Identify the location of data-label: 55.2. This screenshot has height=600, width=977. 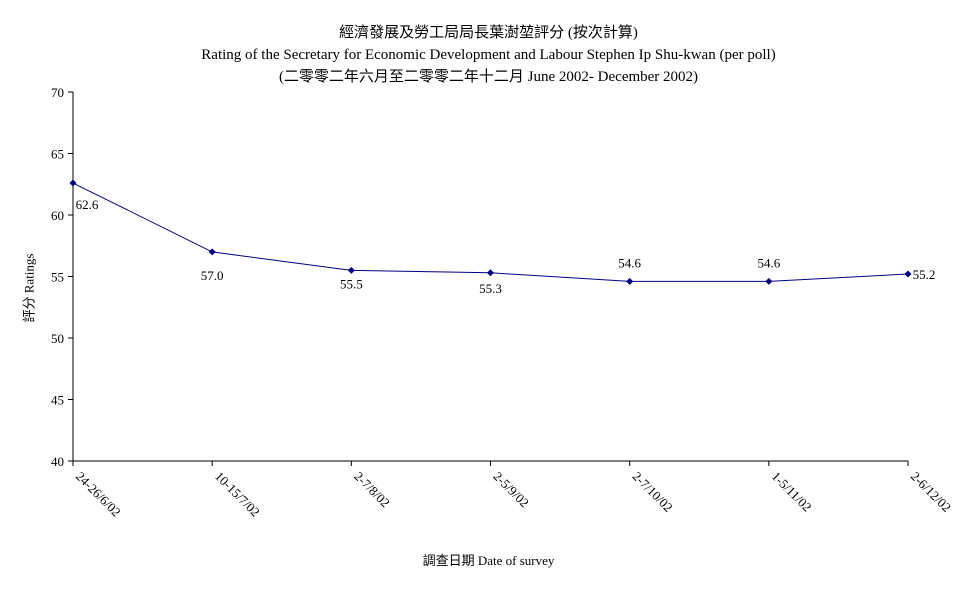
(924, 274).